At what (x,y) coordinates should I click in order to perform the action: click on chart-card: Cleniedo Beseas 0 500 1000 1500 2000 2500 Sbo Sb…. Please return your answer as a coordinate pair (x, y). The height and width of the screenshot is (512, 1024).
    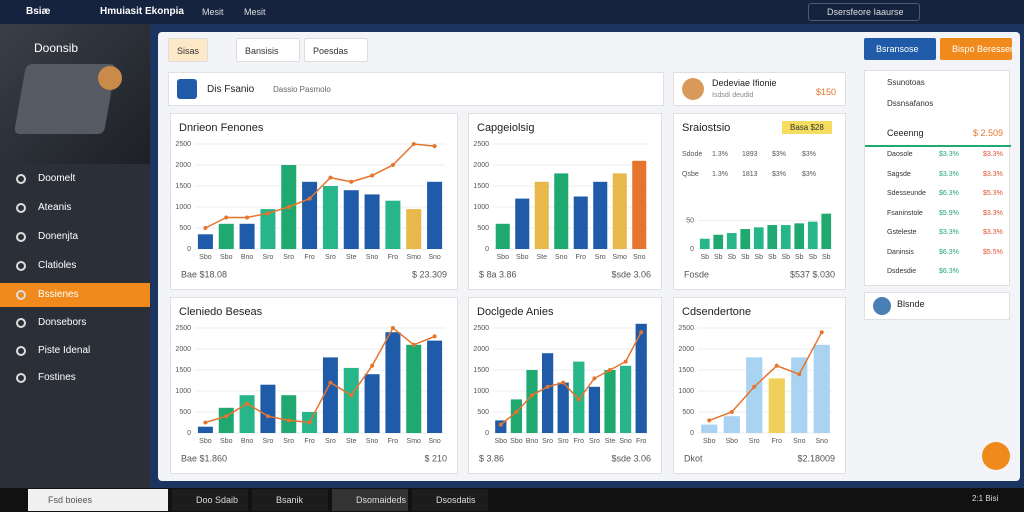
    Looking at the image, I should click on (314, 385).